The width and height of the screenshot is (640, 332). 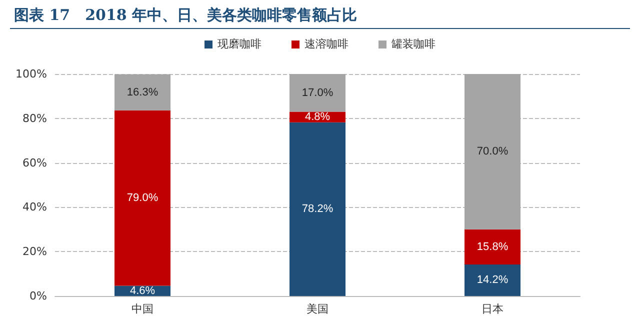 What do you see at coordinates (34, 163) in the screenshot?
I see `y-tick-label: 60%` at bounding box center [34, 163].